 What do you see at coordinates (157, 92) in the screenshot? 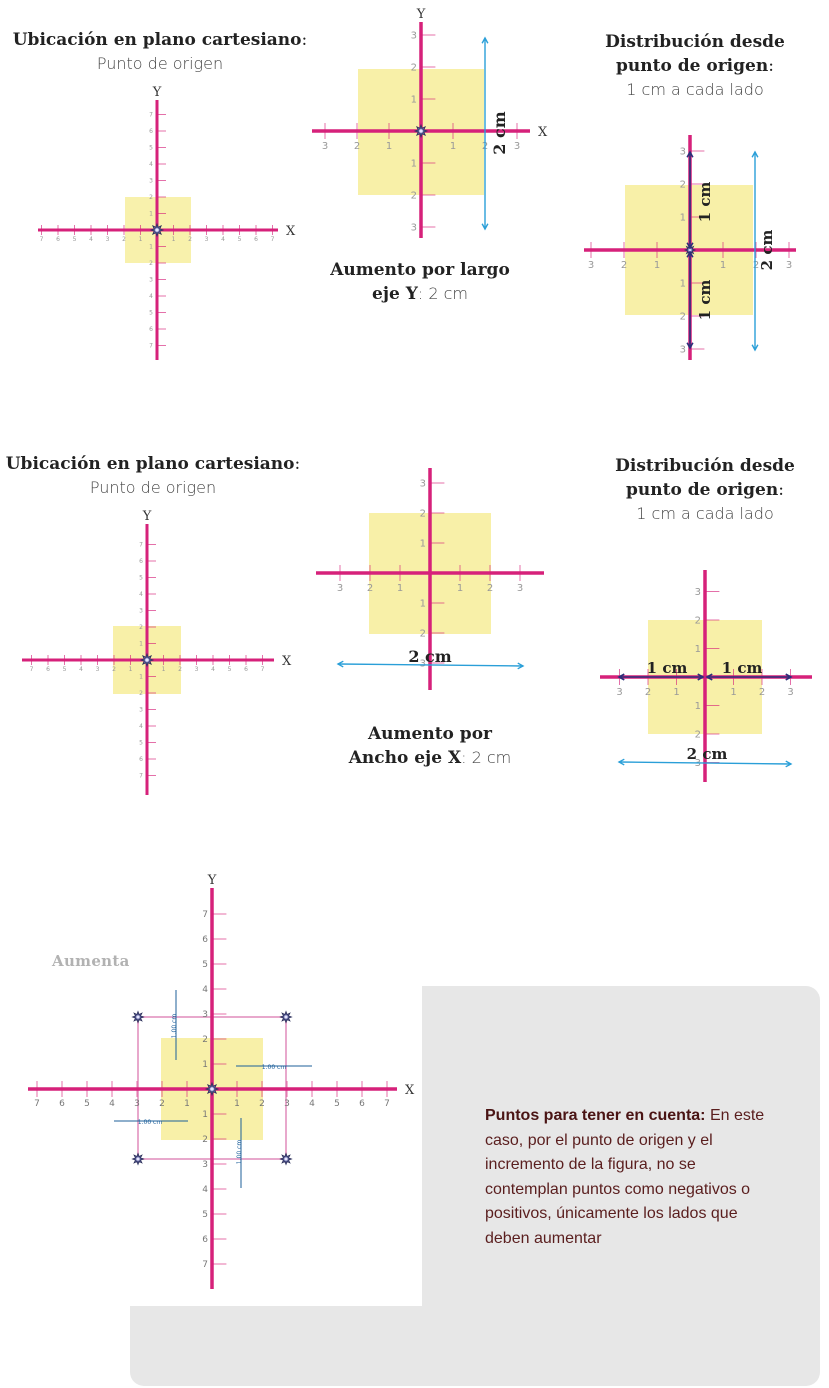
I see `r1-left-y-axis-label: Y` at bounding box center [157, 92].